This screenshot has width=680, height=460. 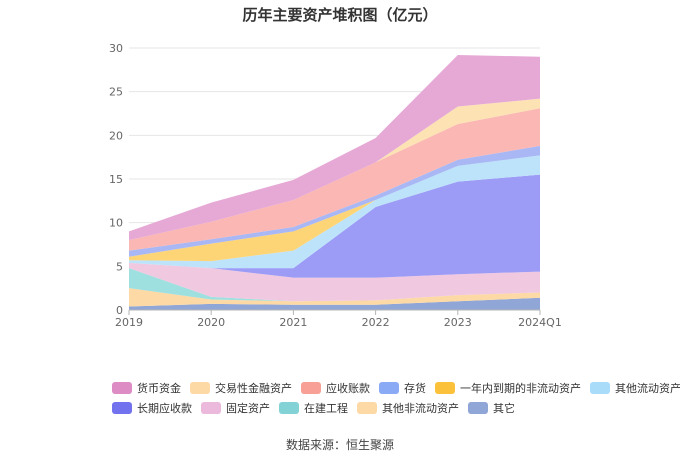 I want to click on area-一年内到期的非流动资产, so click(x=334, y=208).